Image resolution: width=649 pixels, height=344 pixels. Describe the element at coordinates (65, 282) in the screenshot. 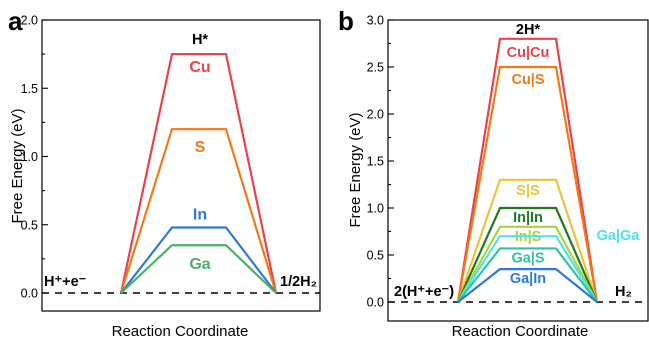

I see `panel-a-left-label: H⁺+e⁻` at that location.